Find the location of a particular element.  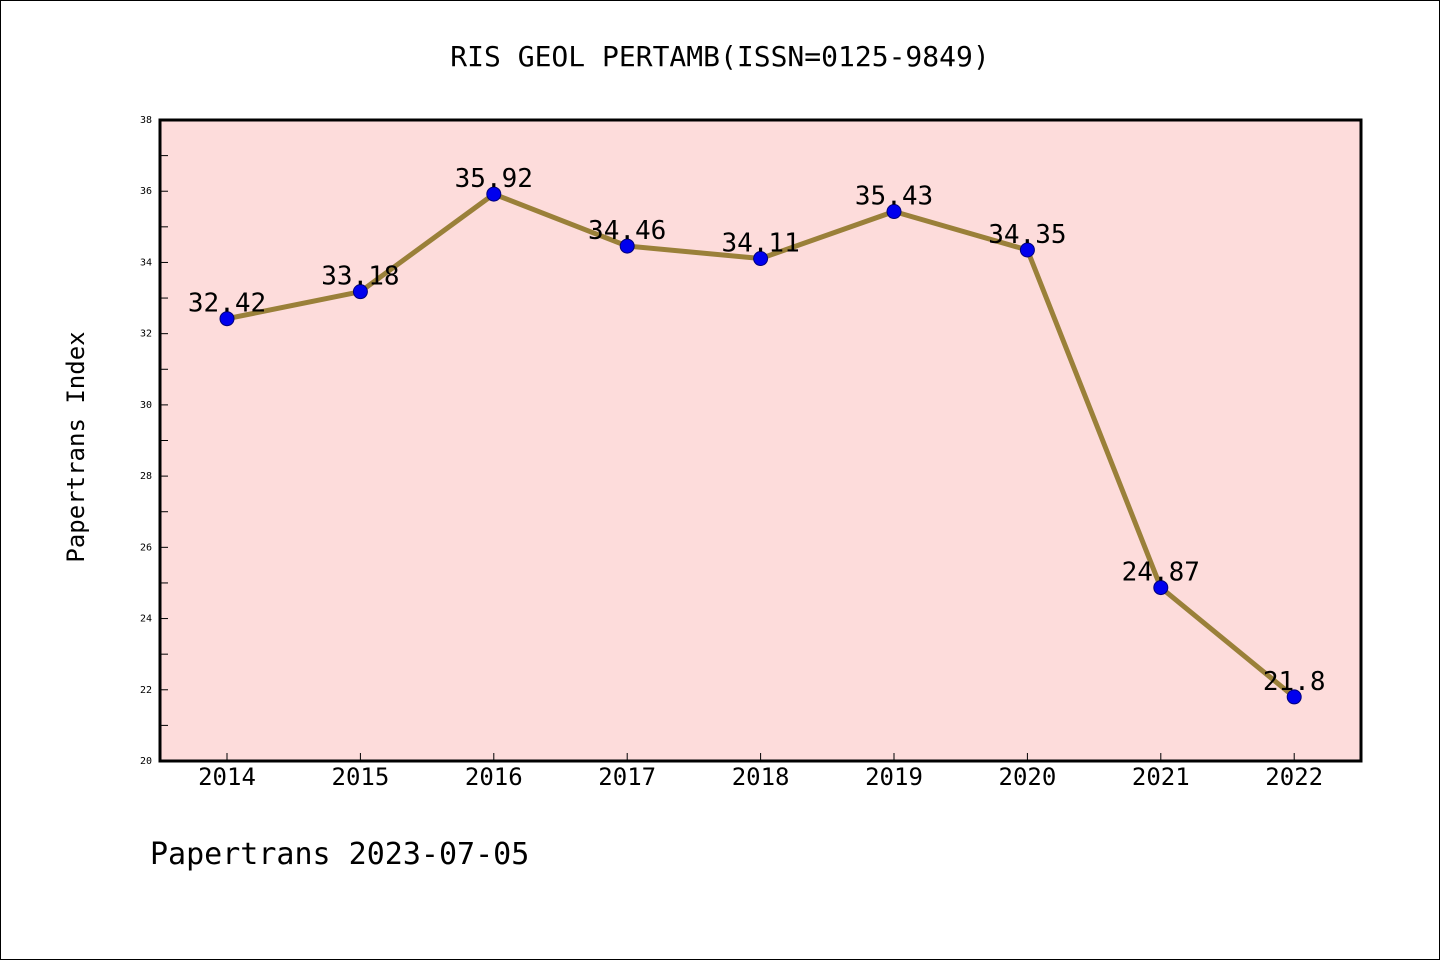

chart-title: RIS GEOL PERTAMB(ISSN=0125-9849) is located at coordinates (719, 56).